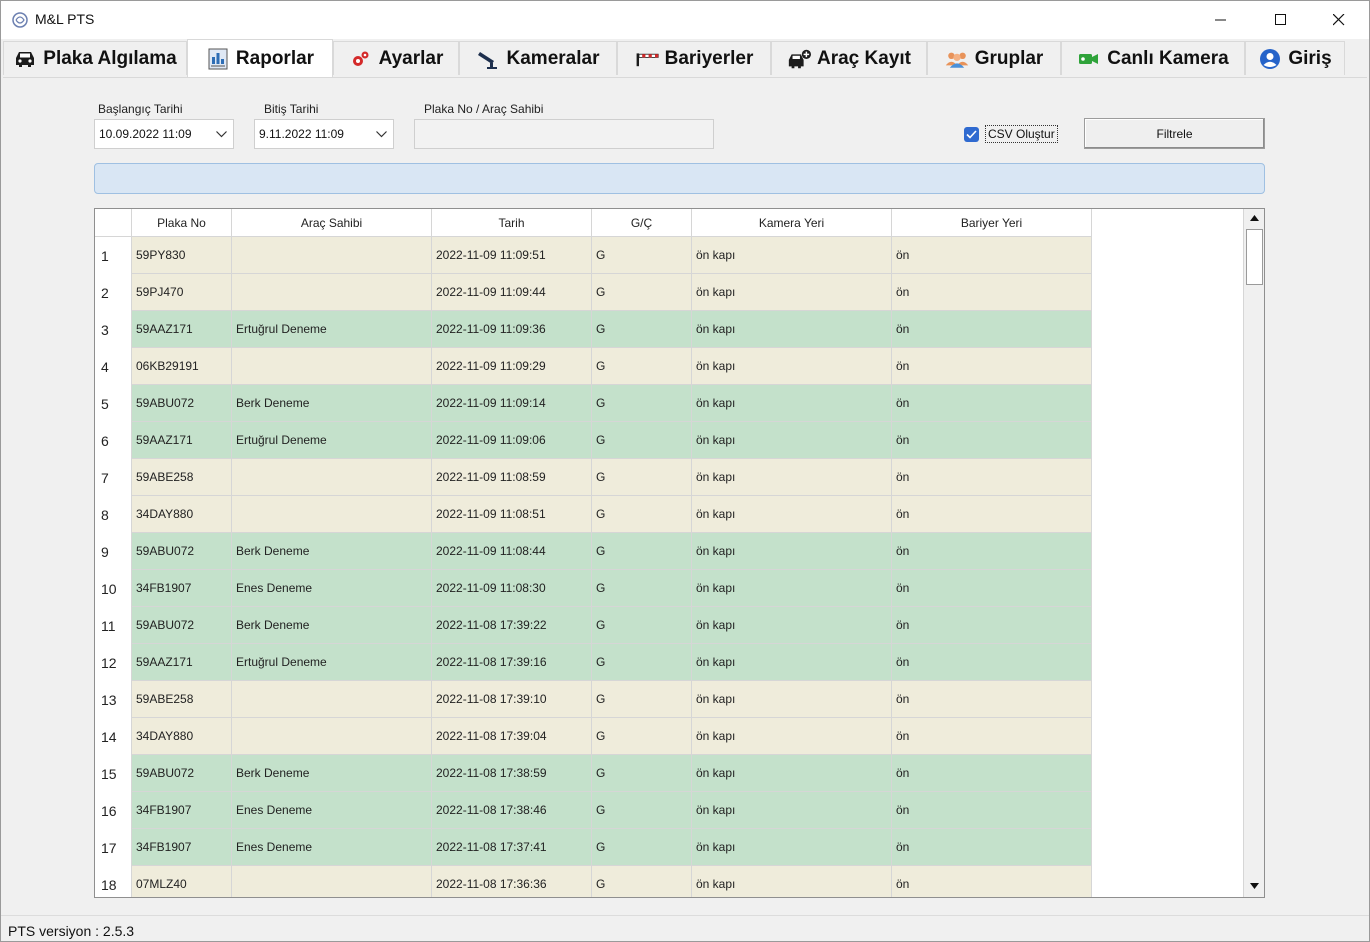 This screenshot has width=1370, height=942. Describe the element at coordinates (221, 134) in the screenshot. I see `chevron-down-icon` at that location.